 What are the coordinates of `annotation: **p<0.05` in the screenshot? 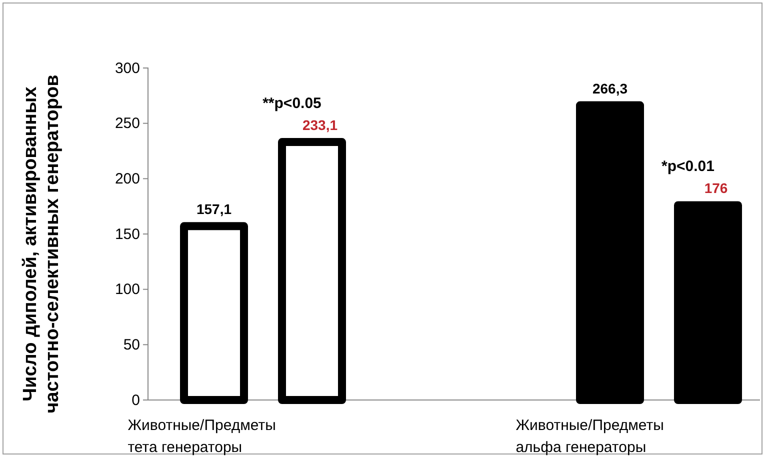 It's located at (292, 103).